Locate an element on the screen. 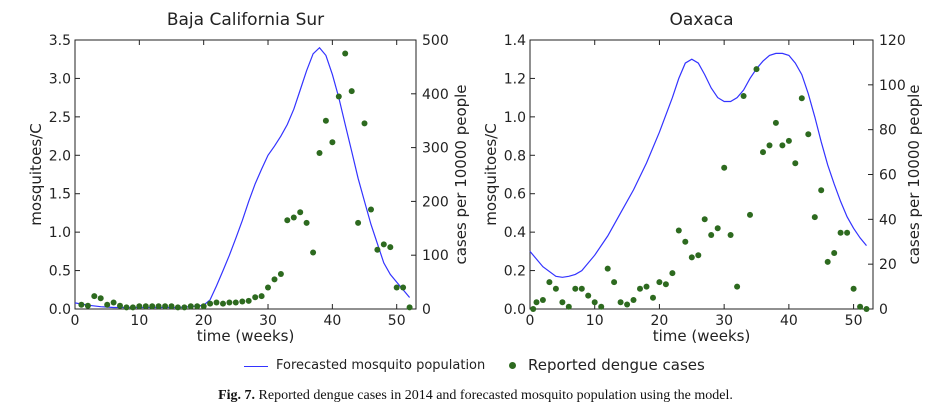  x-axis-label: time (weeks) is located at coordinates (246, 336).